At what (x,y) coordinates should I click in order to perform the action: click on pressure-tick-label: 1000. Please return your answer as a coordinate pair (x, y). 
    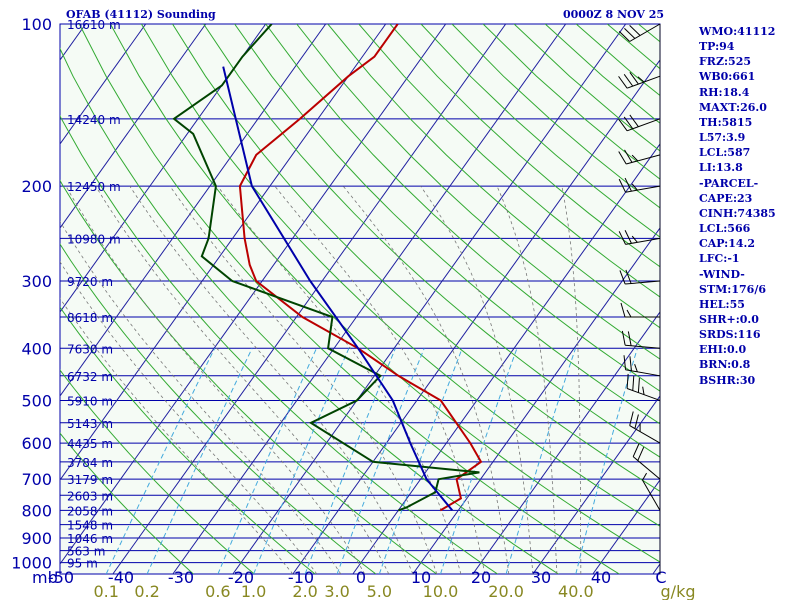
    Looking at the image, I should click on (31, 563).